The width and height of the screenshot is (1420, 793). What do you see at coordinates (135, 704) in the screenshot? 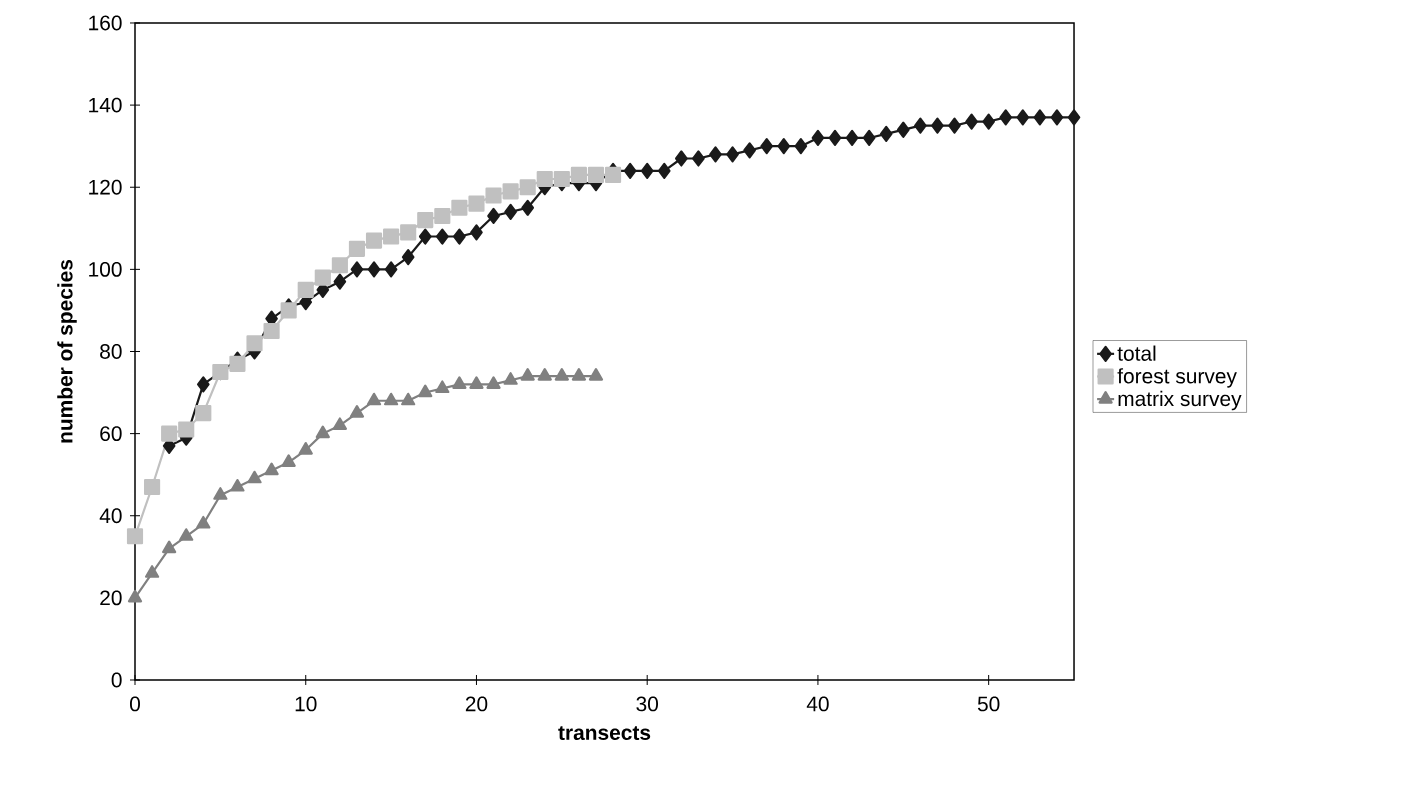
I see `x-tick-label: 0` at bounding box center [135, 704].